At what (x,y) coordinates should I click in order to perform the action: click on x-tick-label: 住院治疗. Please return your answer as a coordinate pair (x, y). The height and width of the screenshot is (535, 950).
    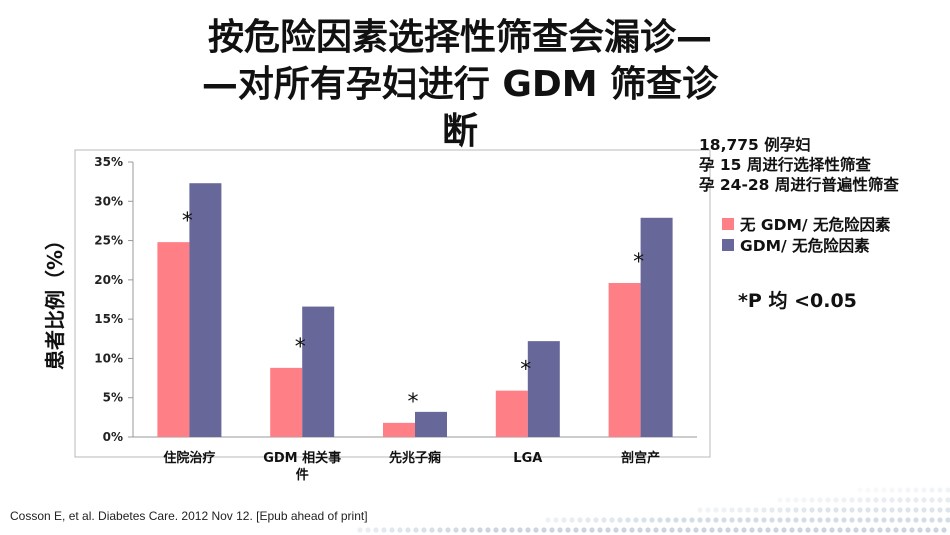
    Looking at the image, I should click on (189, 458).